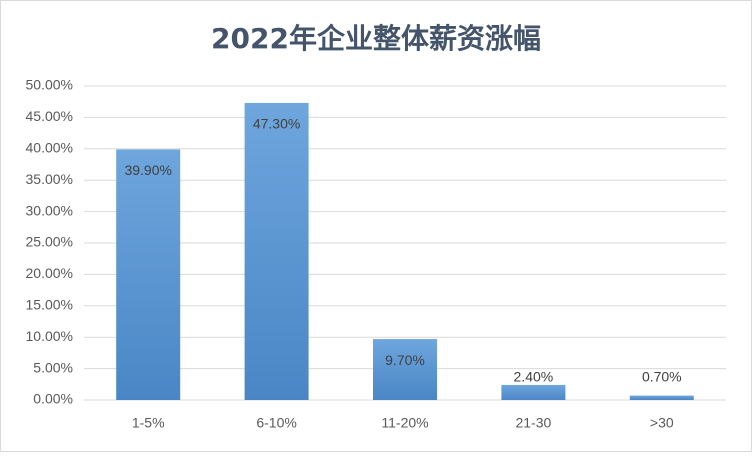  I want to click on x-tick-label: 1-5%, so click(148, 423).